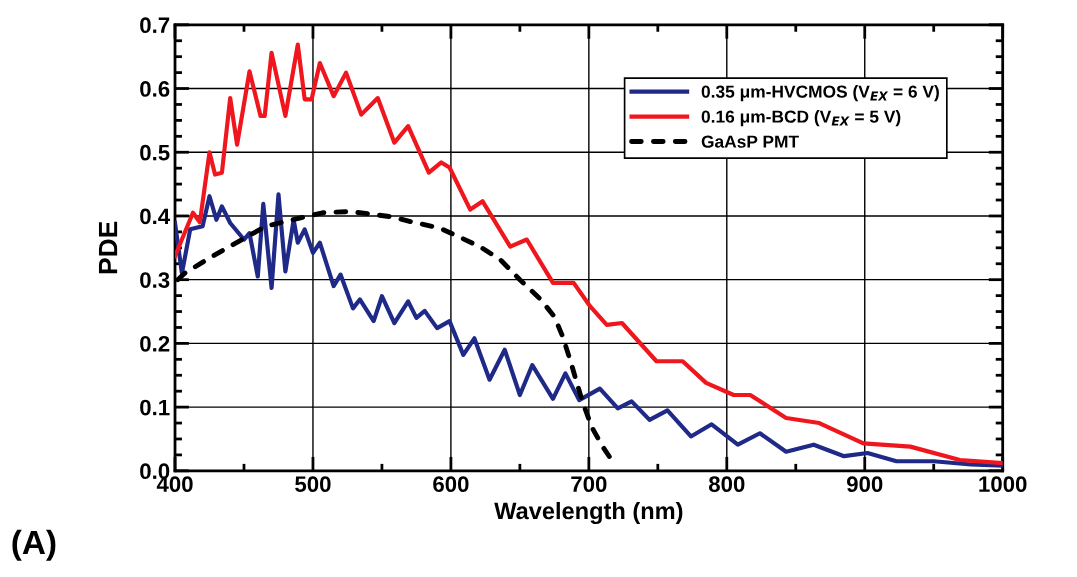  I want to click on legend-label: 0.16 μm-BCD (V$_{EX}$ = 5 V), so click(801, 118).